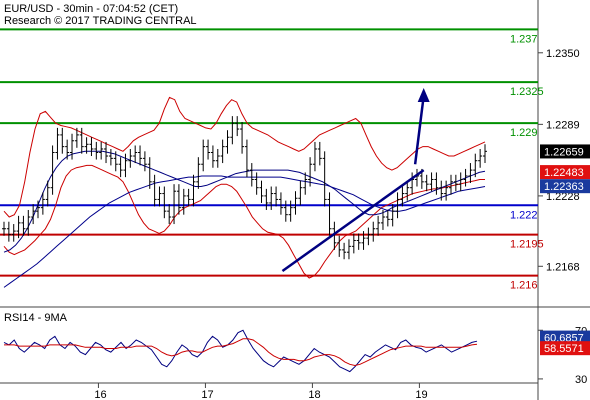 Image resolution: width=590 pixels, height=400 pixels. I want to click on projection-arrow-shaft, so click(419, 130).